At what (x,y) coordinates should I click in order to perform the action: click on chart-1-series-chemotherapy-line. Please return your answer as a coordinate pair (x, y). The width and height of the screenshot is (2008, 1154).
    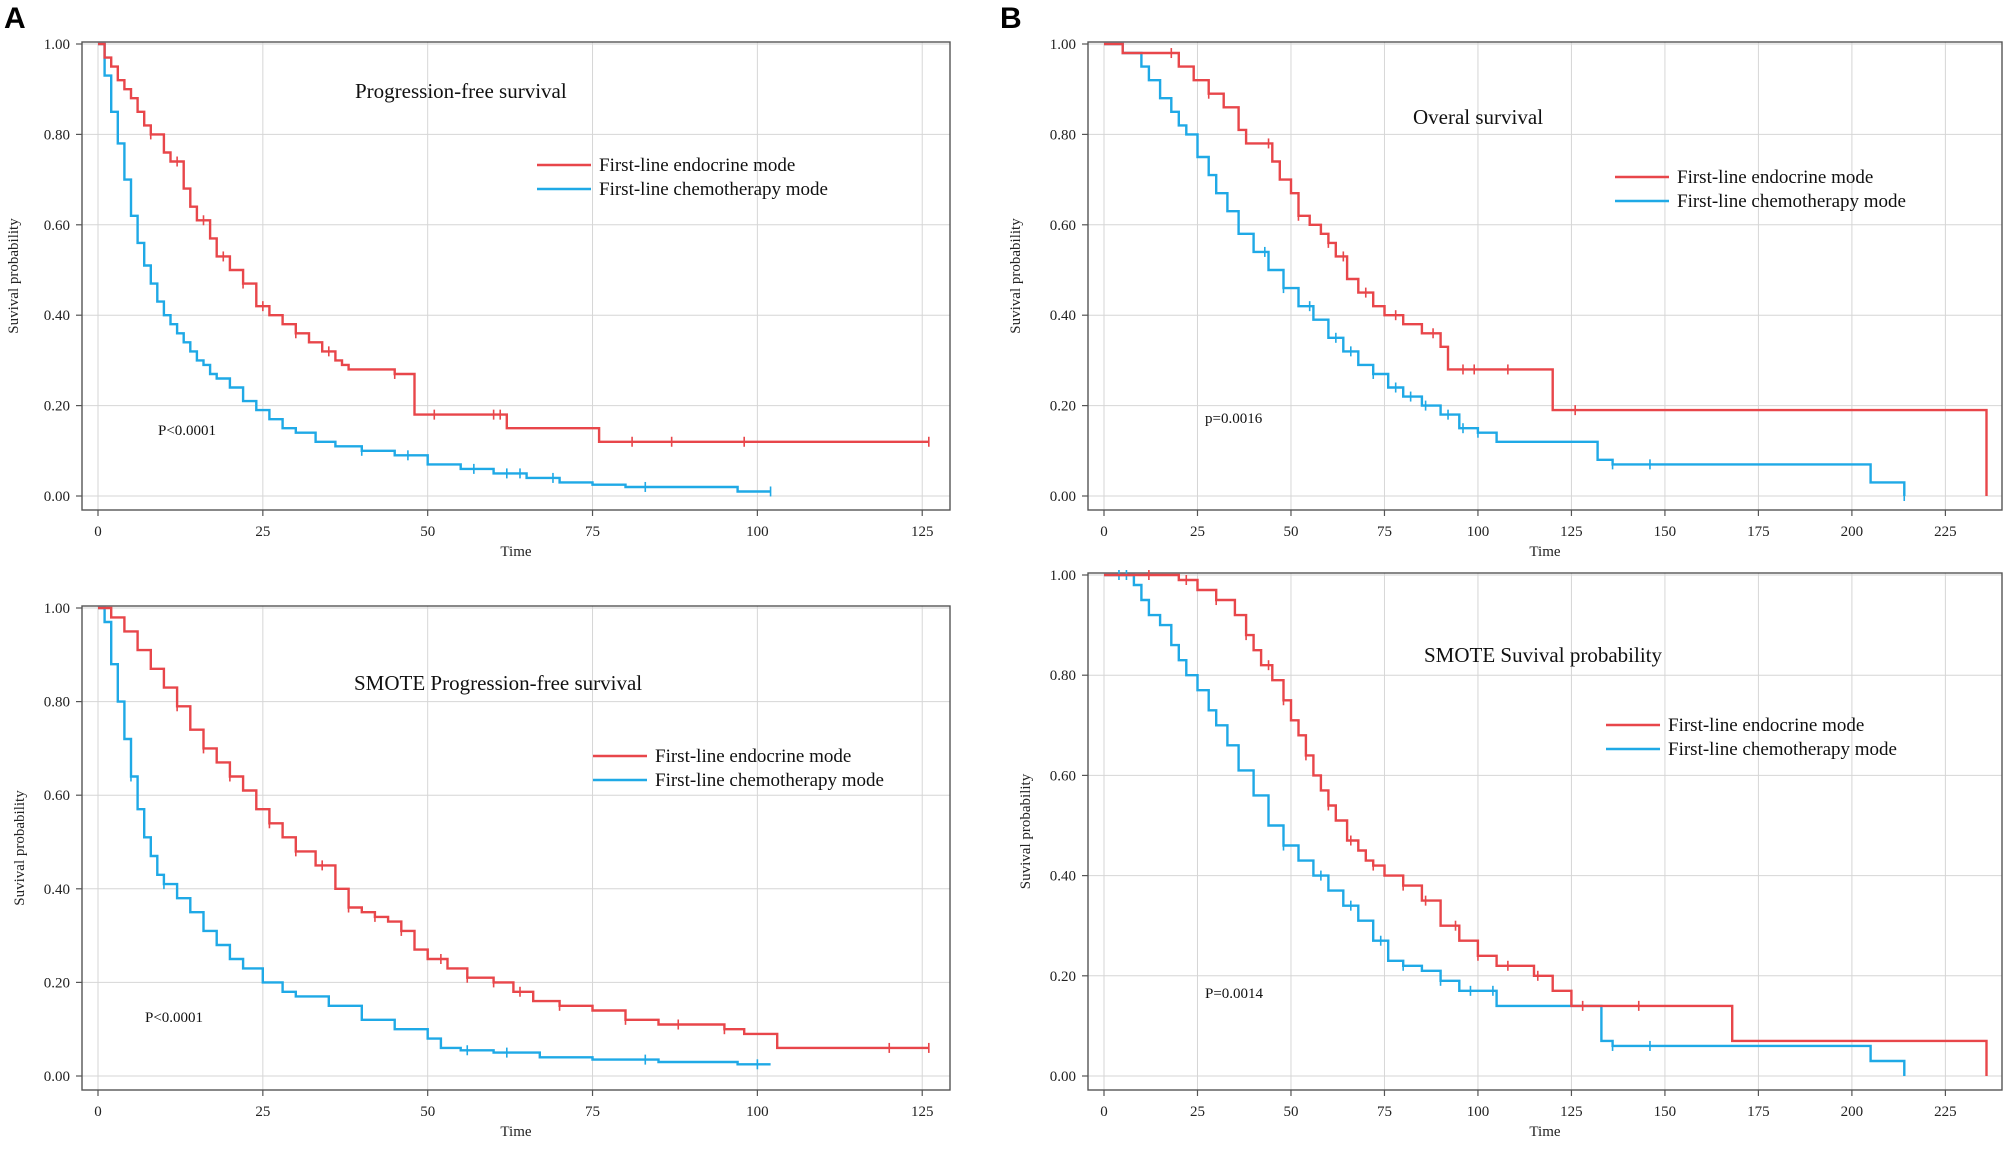
    Looking at the image, I should click on (434, 267).